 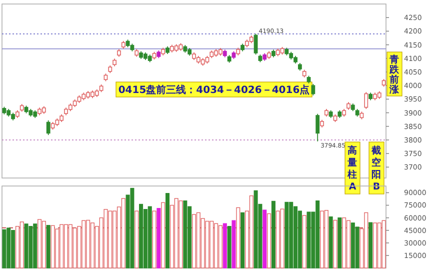 I want to click on annotation: 高量柱A, so click(x=352, y=168).